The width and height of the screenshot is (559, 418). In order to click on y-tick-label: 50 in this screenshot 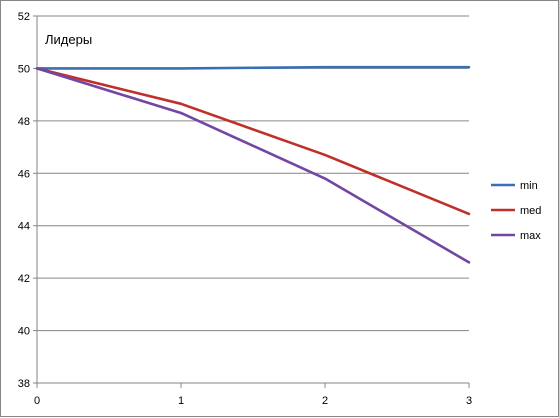, I will do `click(24, 69)`.